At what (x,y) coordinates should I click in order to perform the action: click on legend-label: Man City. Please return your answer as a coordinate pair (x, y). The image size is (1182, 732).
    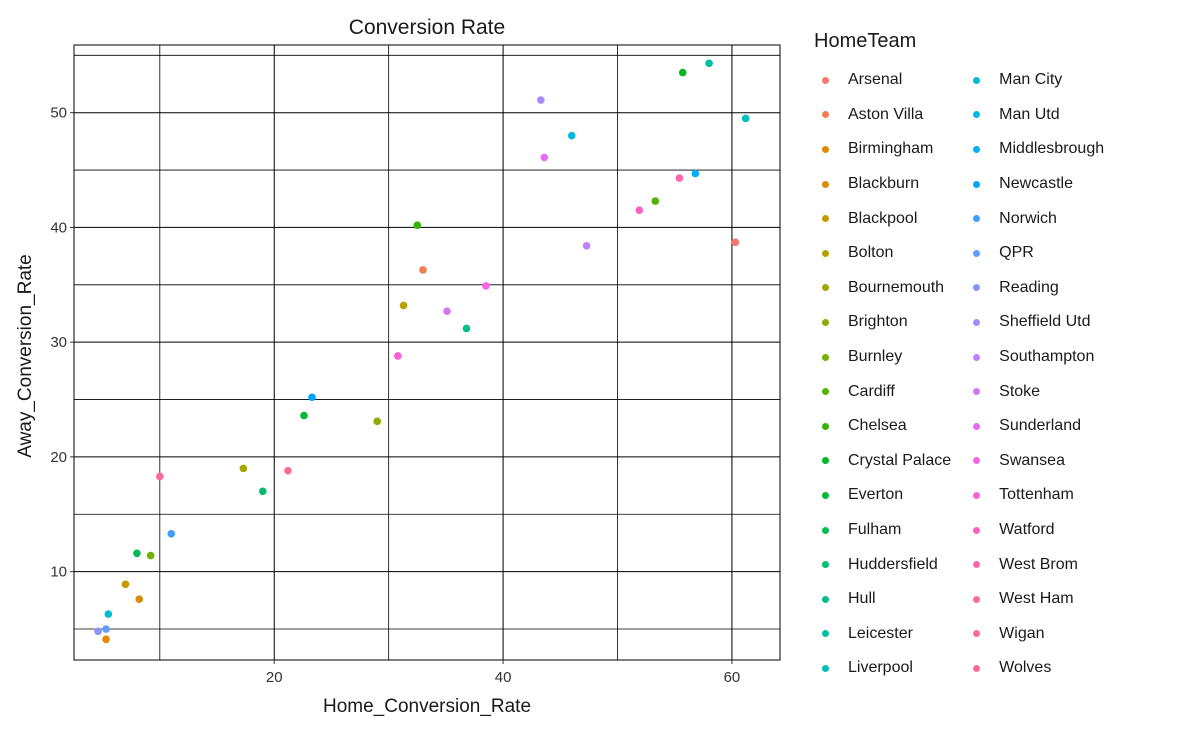
    Looking at the image, I should click on (1031, 80).